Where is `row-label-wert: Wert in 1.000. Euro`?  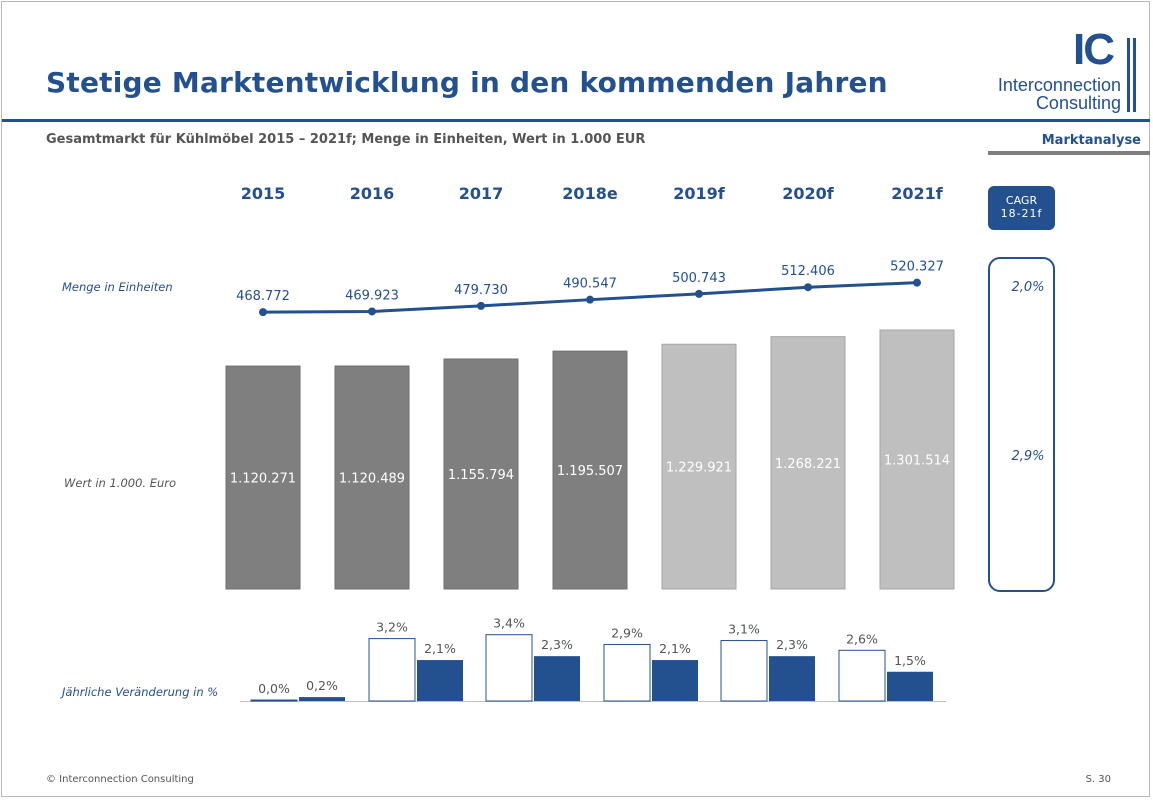 row-label-wert: Wert in 1.000. Euro is located at coordinates (120, 483).